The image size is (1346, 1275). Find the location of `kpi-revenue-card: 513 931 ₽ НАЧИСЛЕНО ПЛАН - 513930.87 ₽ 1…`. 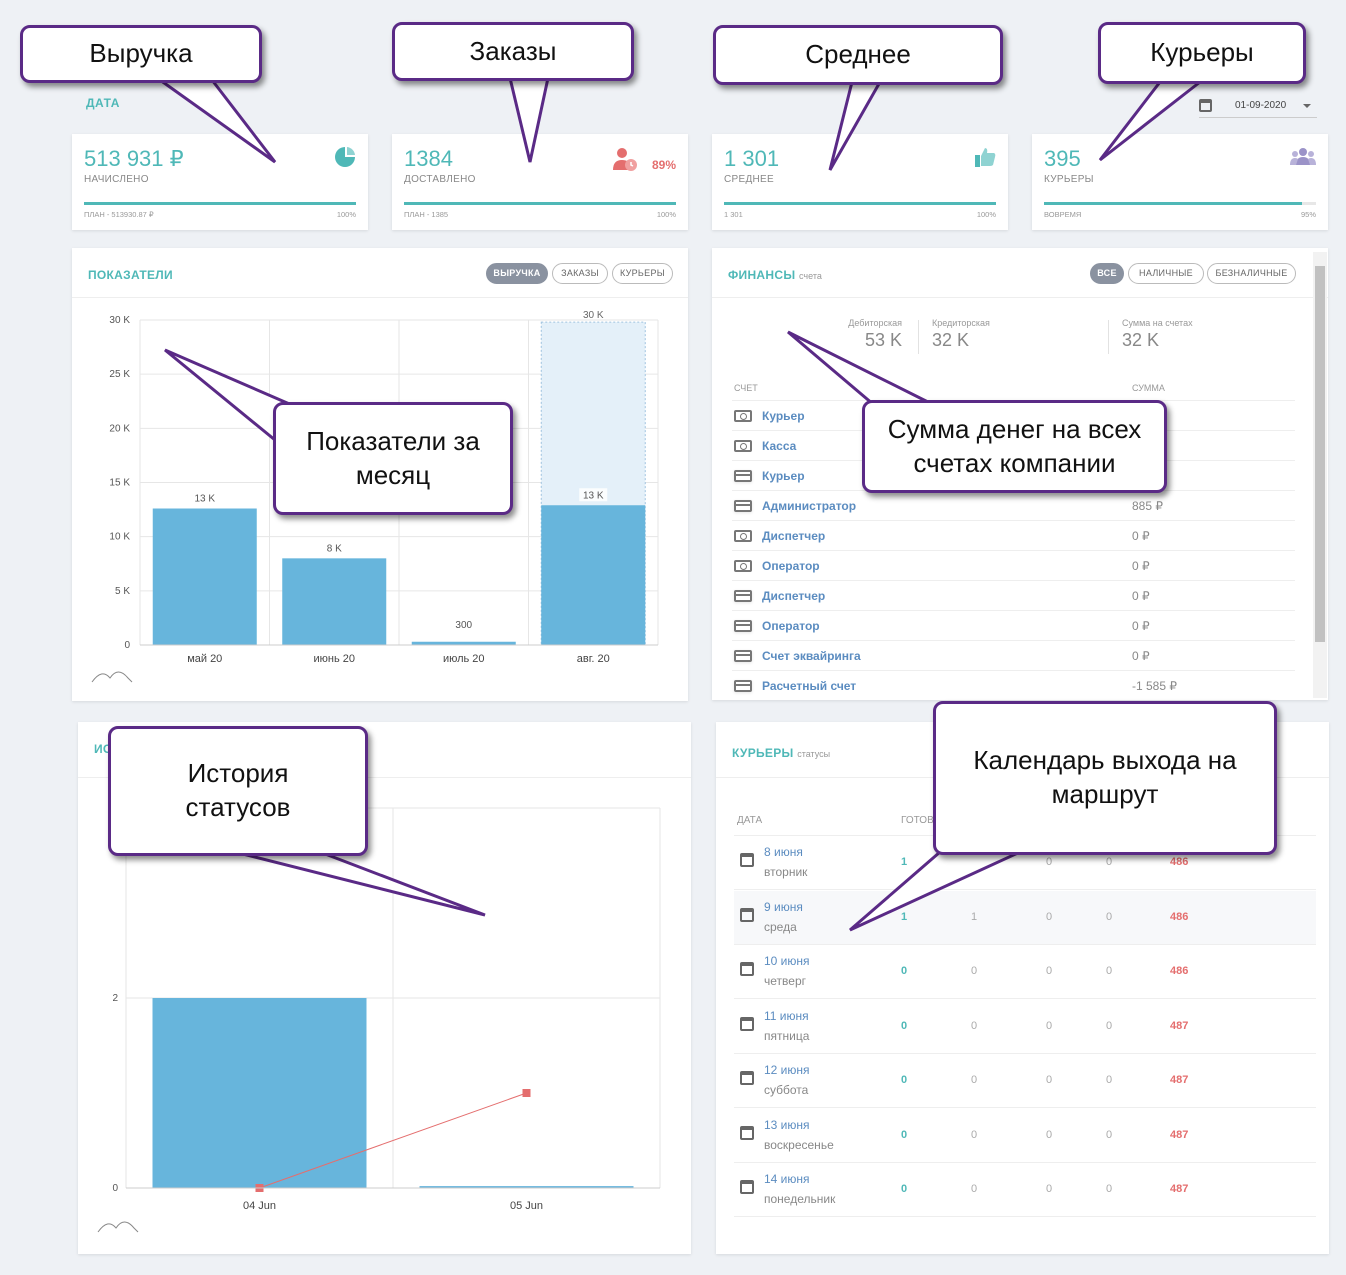

kpi-revenue-card: 513 931 ₽ НАЧИСЛЕНО ПЛАН - 513930.87 ₽ 1… is located at coordinates (220, 182).